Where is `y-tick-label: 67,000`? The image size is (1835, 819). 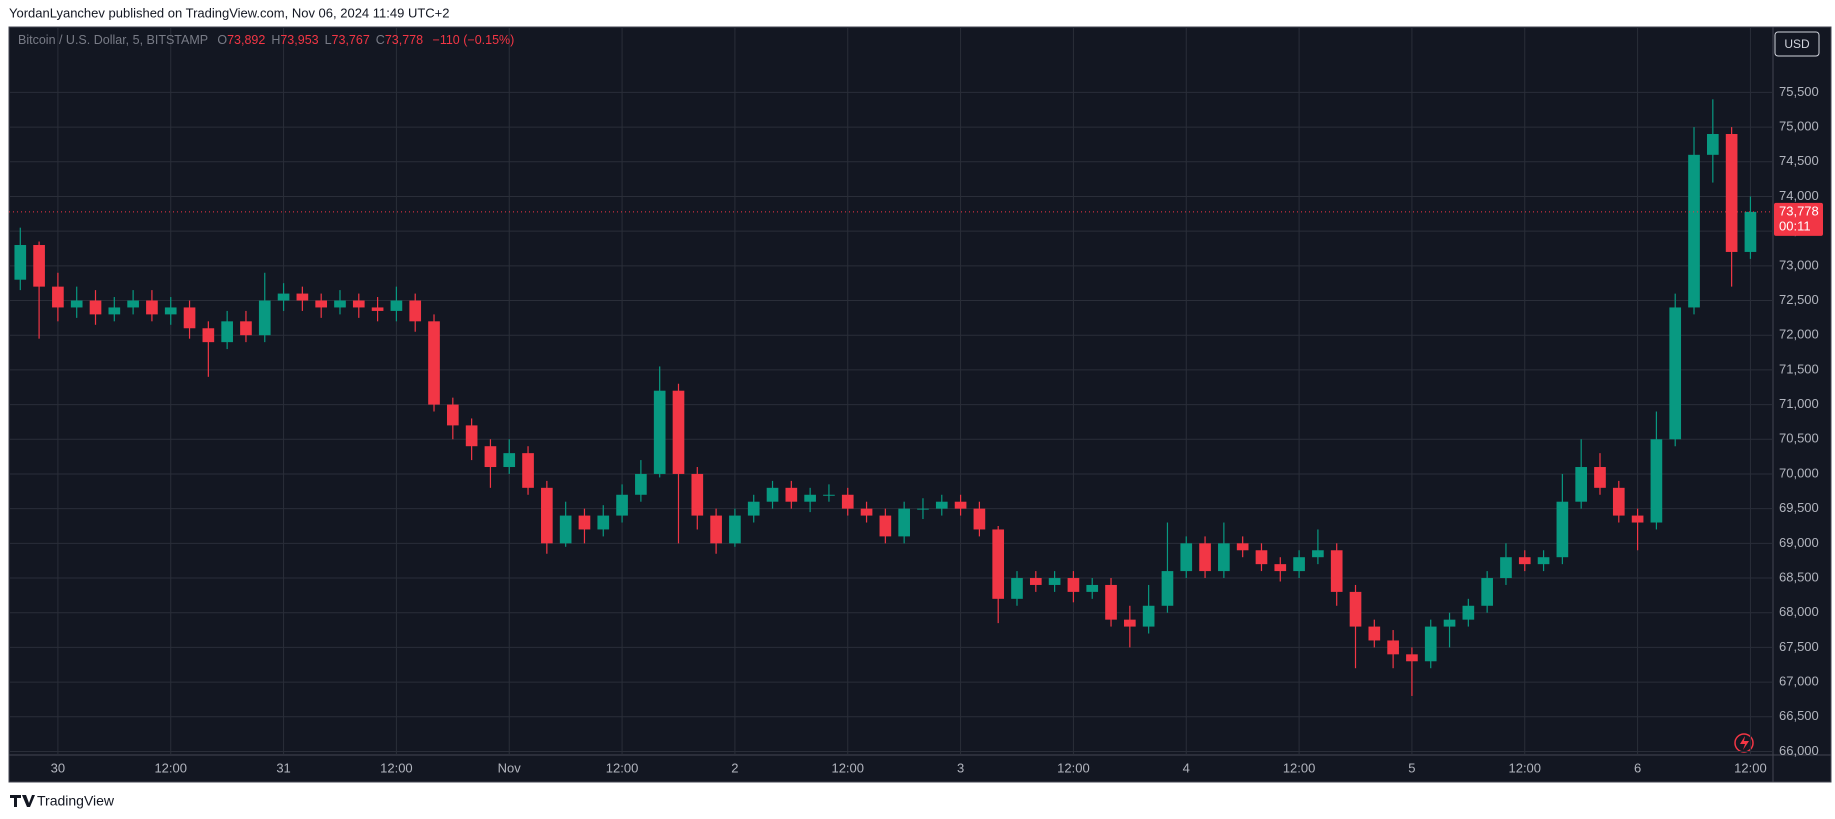 y-tick-label: 67,000 is located at coordinates (1799, 681).